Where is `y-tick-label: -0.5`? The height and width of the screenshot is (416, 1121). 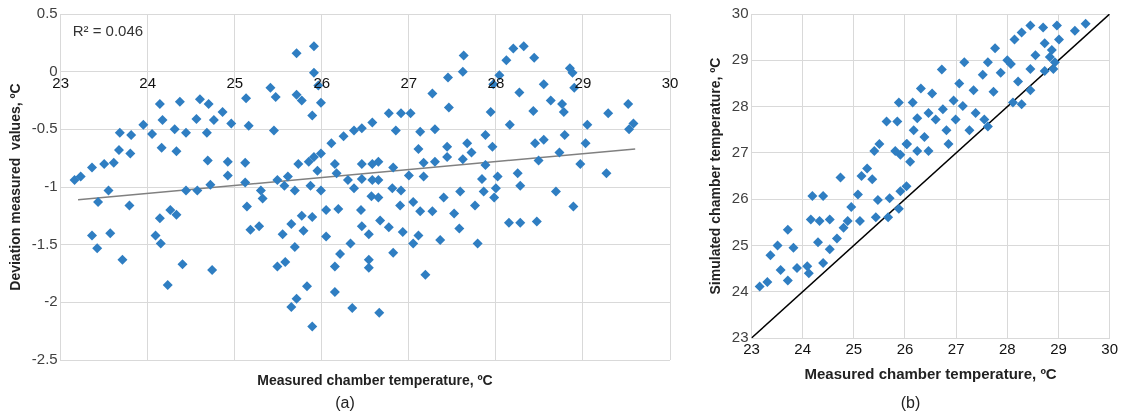 y-tick-label: -0.5 is located at coordinates (44, 128).